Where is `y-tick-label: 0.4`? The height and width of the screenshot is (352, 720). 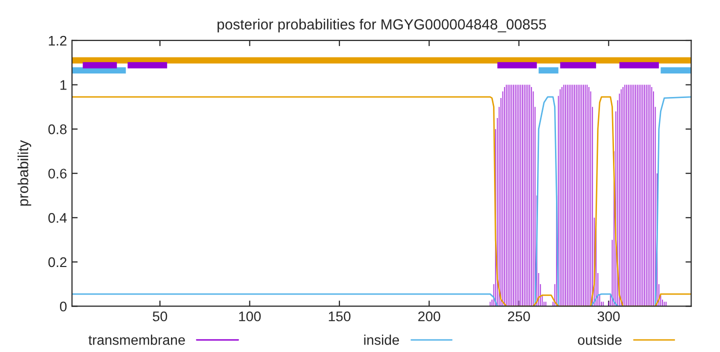
y-tick-label: 0.4 is located at coordinates (57, 217).